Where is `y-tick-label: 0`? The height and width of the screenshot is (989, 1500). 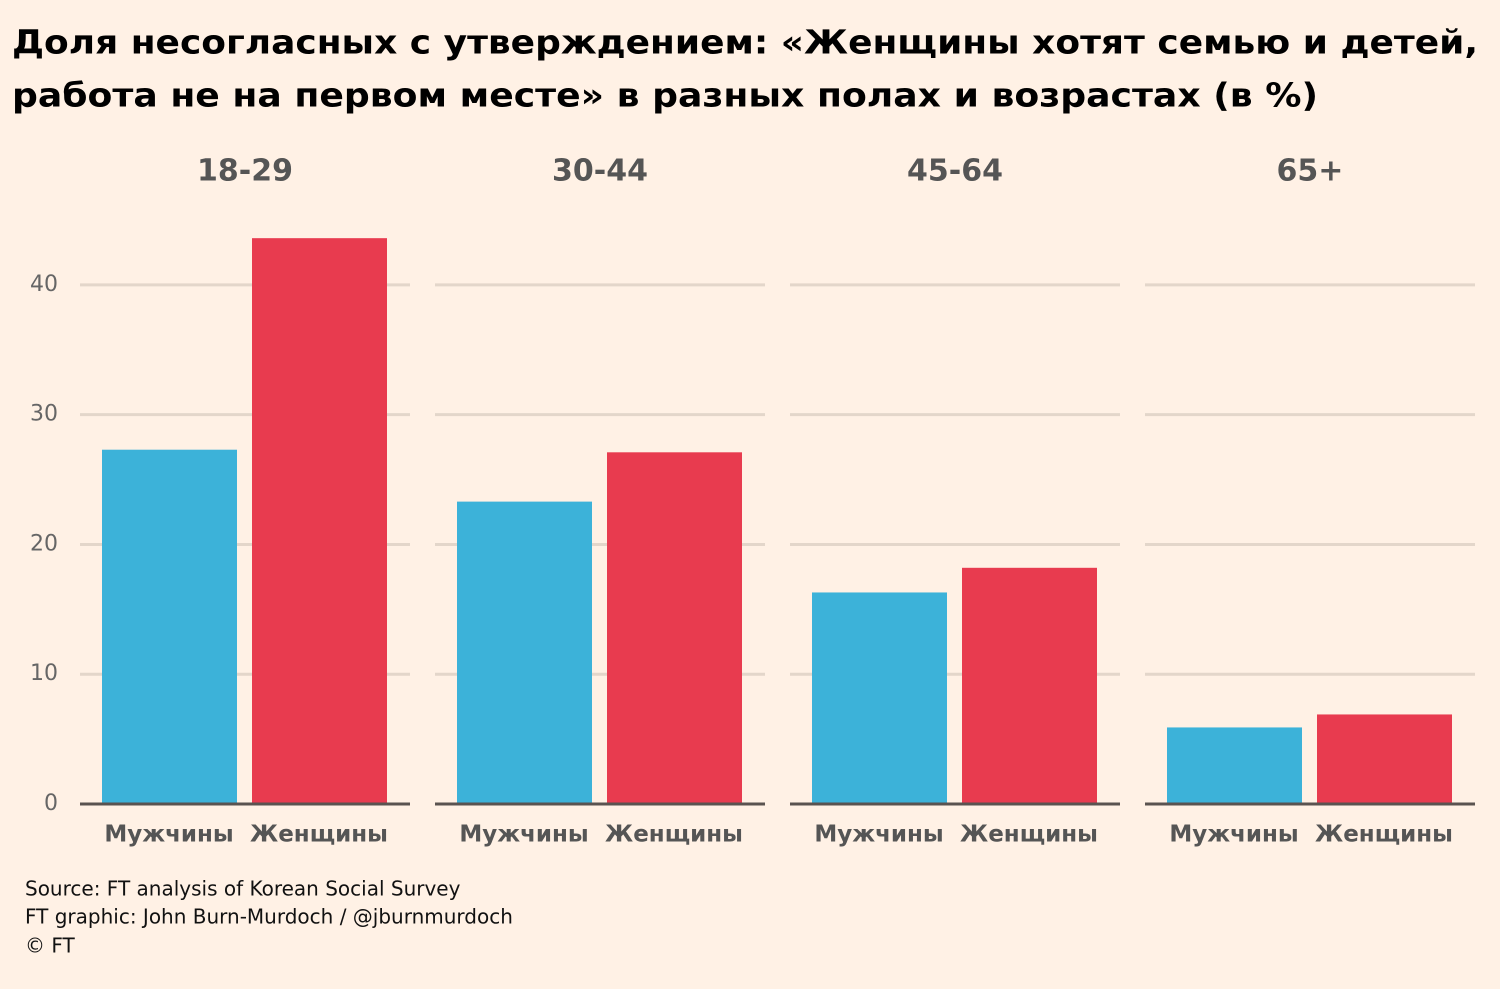 y-tick-label: 0 is located at coordinates (51, 803).